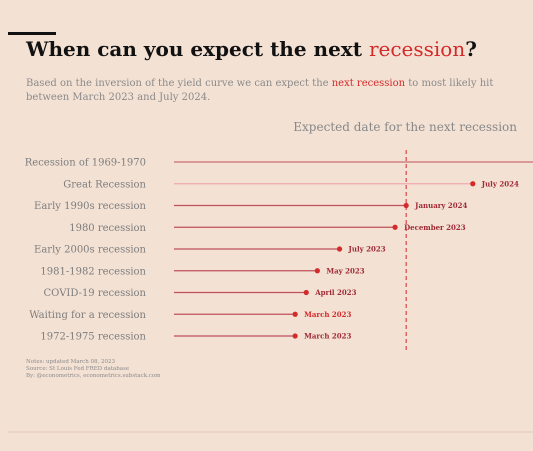  What do you see at coordinates (107, 228) in the screenshot?
I see `category-label: 1980 recession` at bounding box center [107, 228].